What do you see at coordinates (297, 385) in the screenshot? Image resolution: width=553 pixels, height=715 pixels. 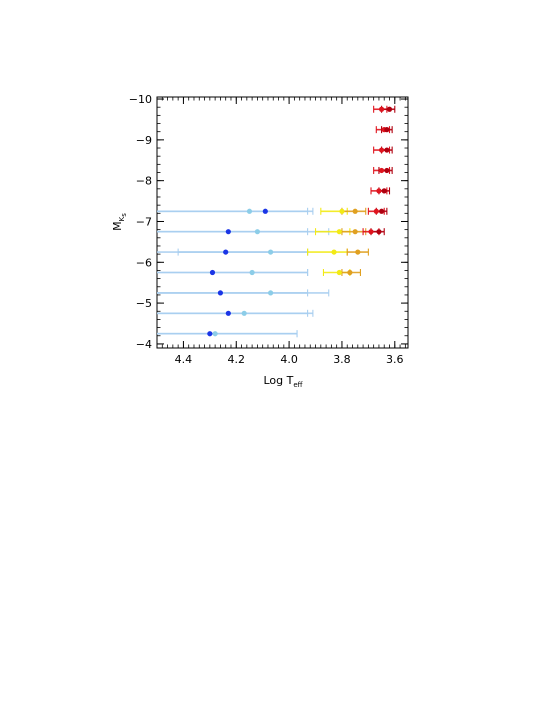 I see `x-axis-title-sub: eff` at bounding box center [297, 385].